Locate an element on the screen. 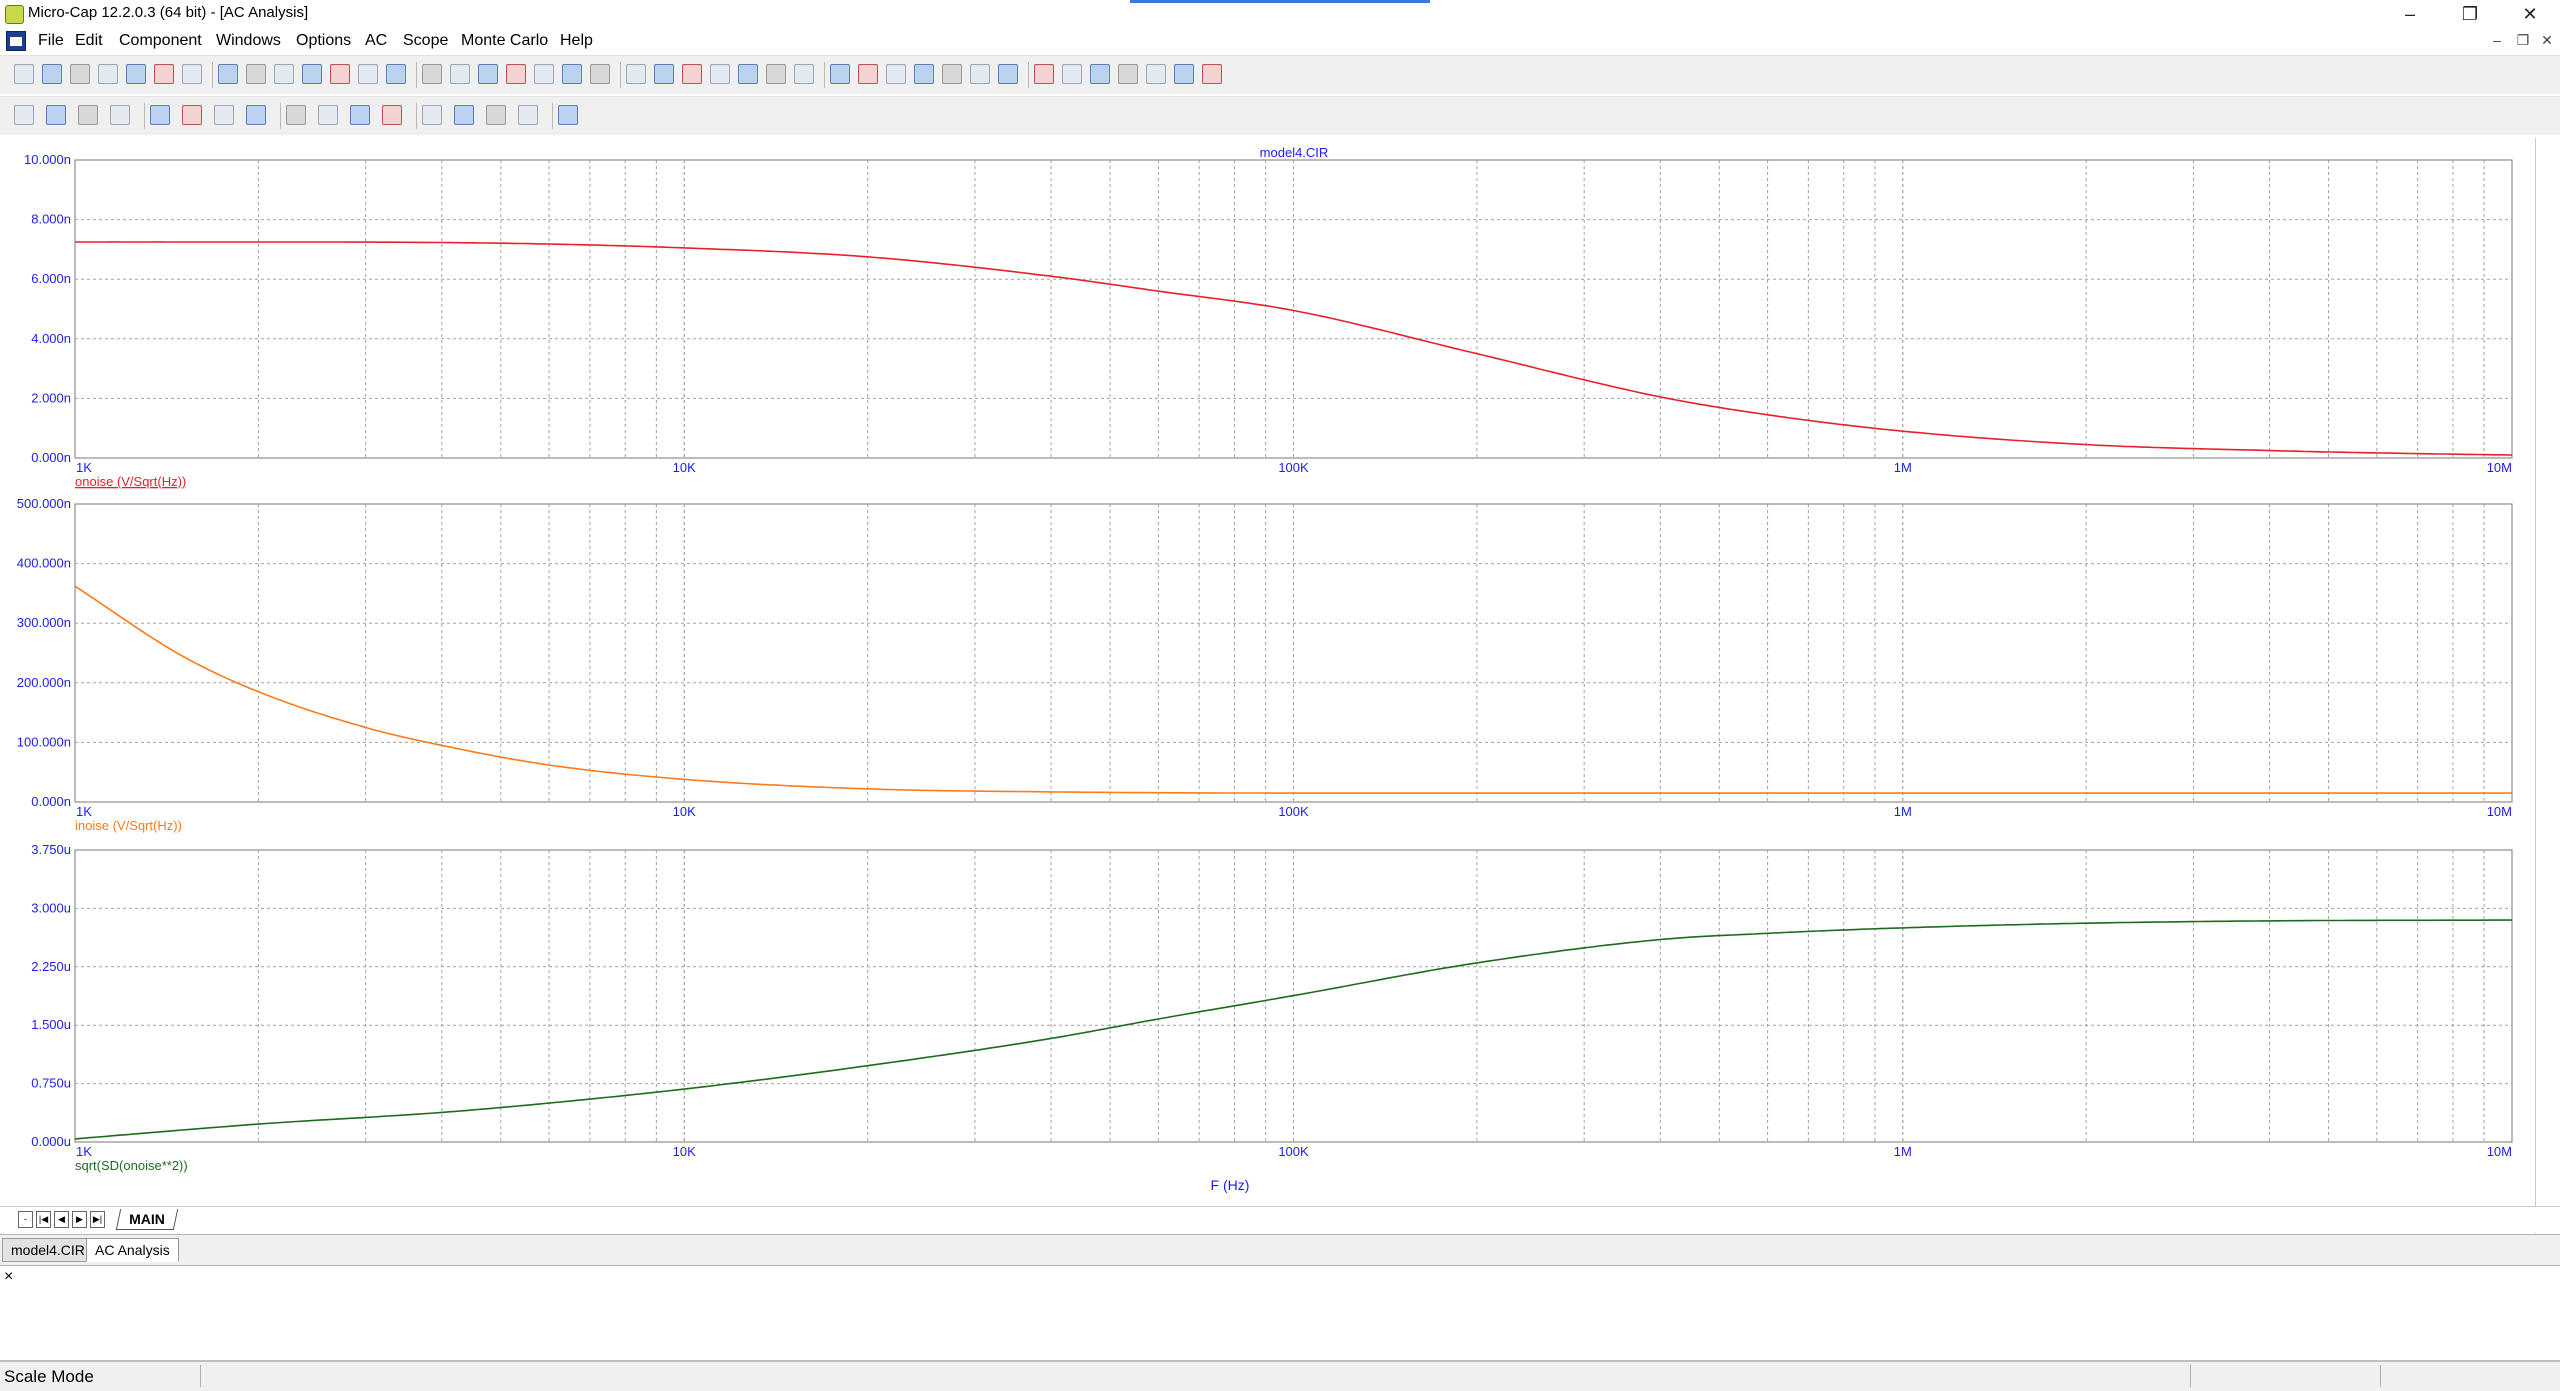 The image size is (2560, 1391). restore-button: ❐ is located at coordinates (2470, 14).